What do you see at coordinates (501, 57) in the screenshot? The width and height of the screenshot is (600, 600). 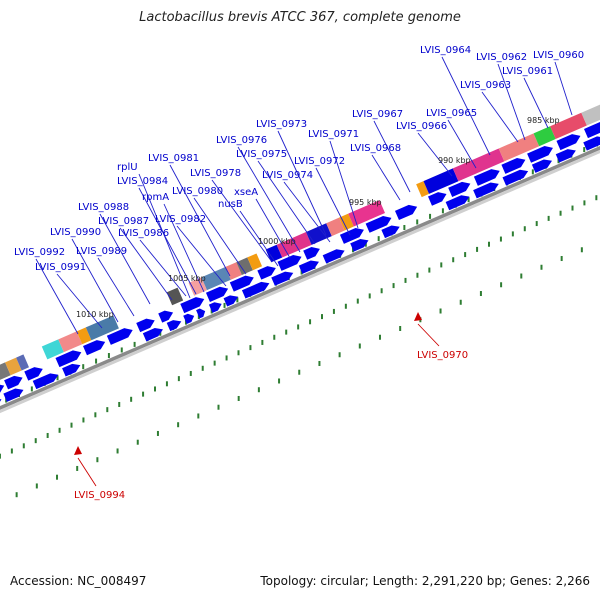 I see `gene-label: LVIS_0962` at bounding box center [501, 57].